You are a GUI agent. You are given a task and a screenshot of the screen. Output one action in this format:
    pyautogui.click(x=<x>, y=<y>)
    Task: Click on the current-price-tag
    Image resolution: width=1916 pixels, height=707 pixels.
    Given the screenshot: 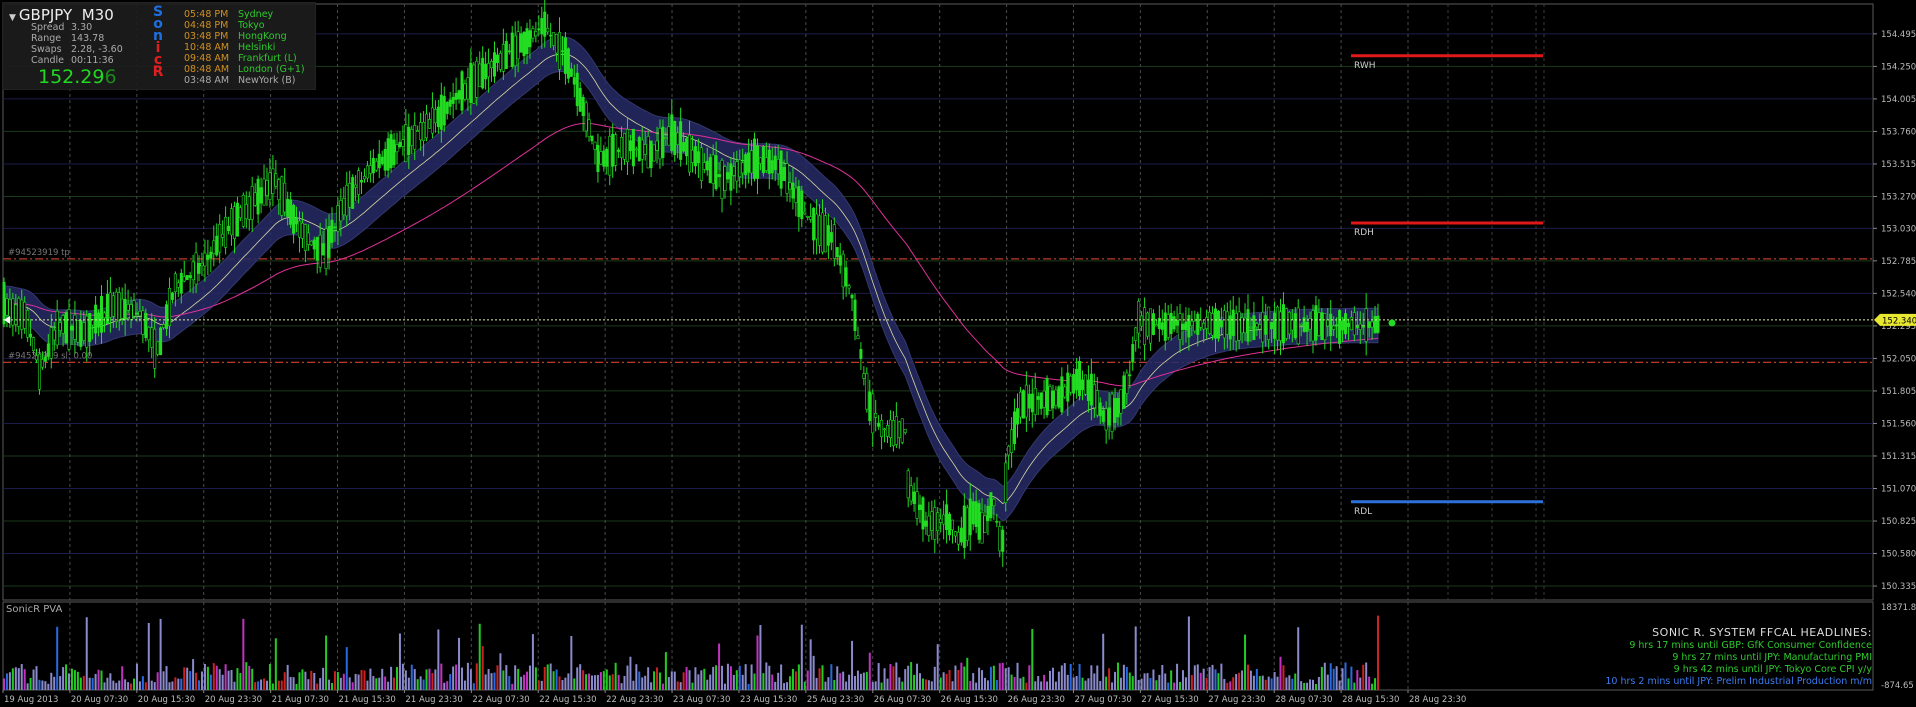 What is the action you would take?
    pyautogui.click(x=1895, y=319)
    